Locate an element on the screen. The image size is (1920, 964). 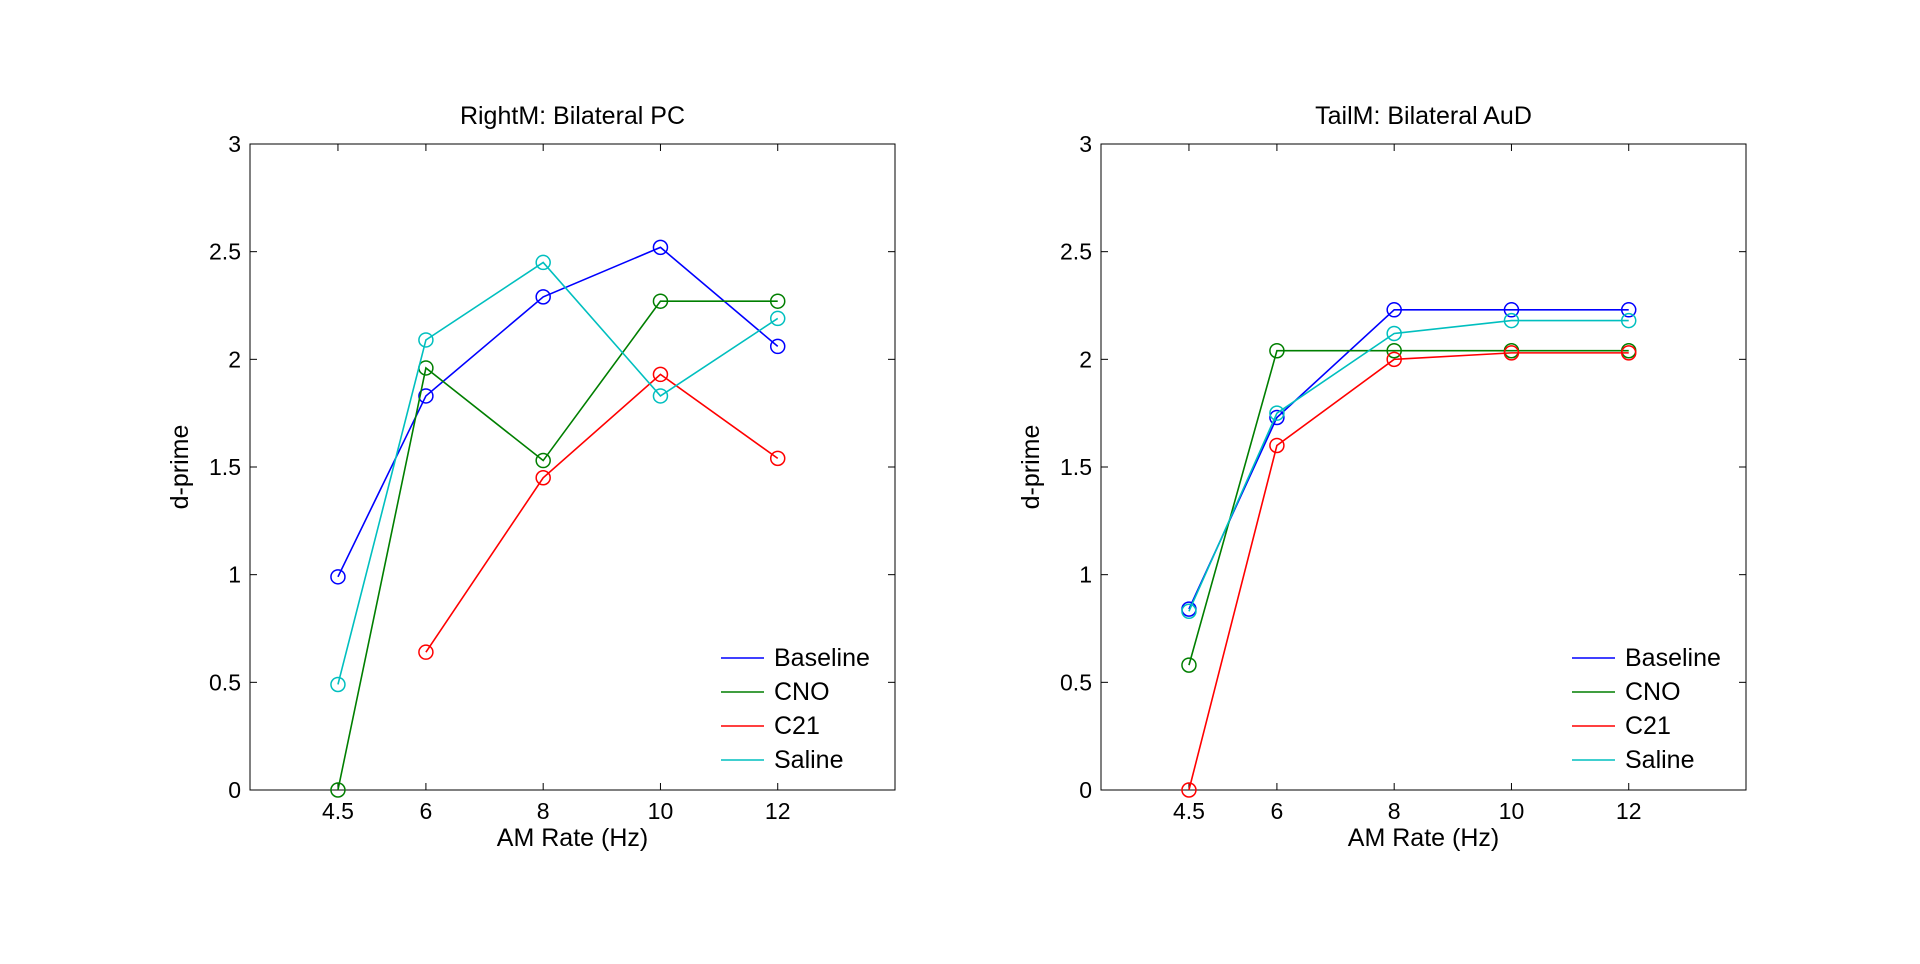
series-cno is located at coordinates (558, 545).